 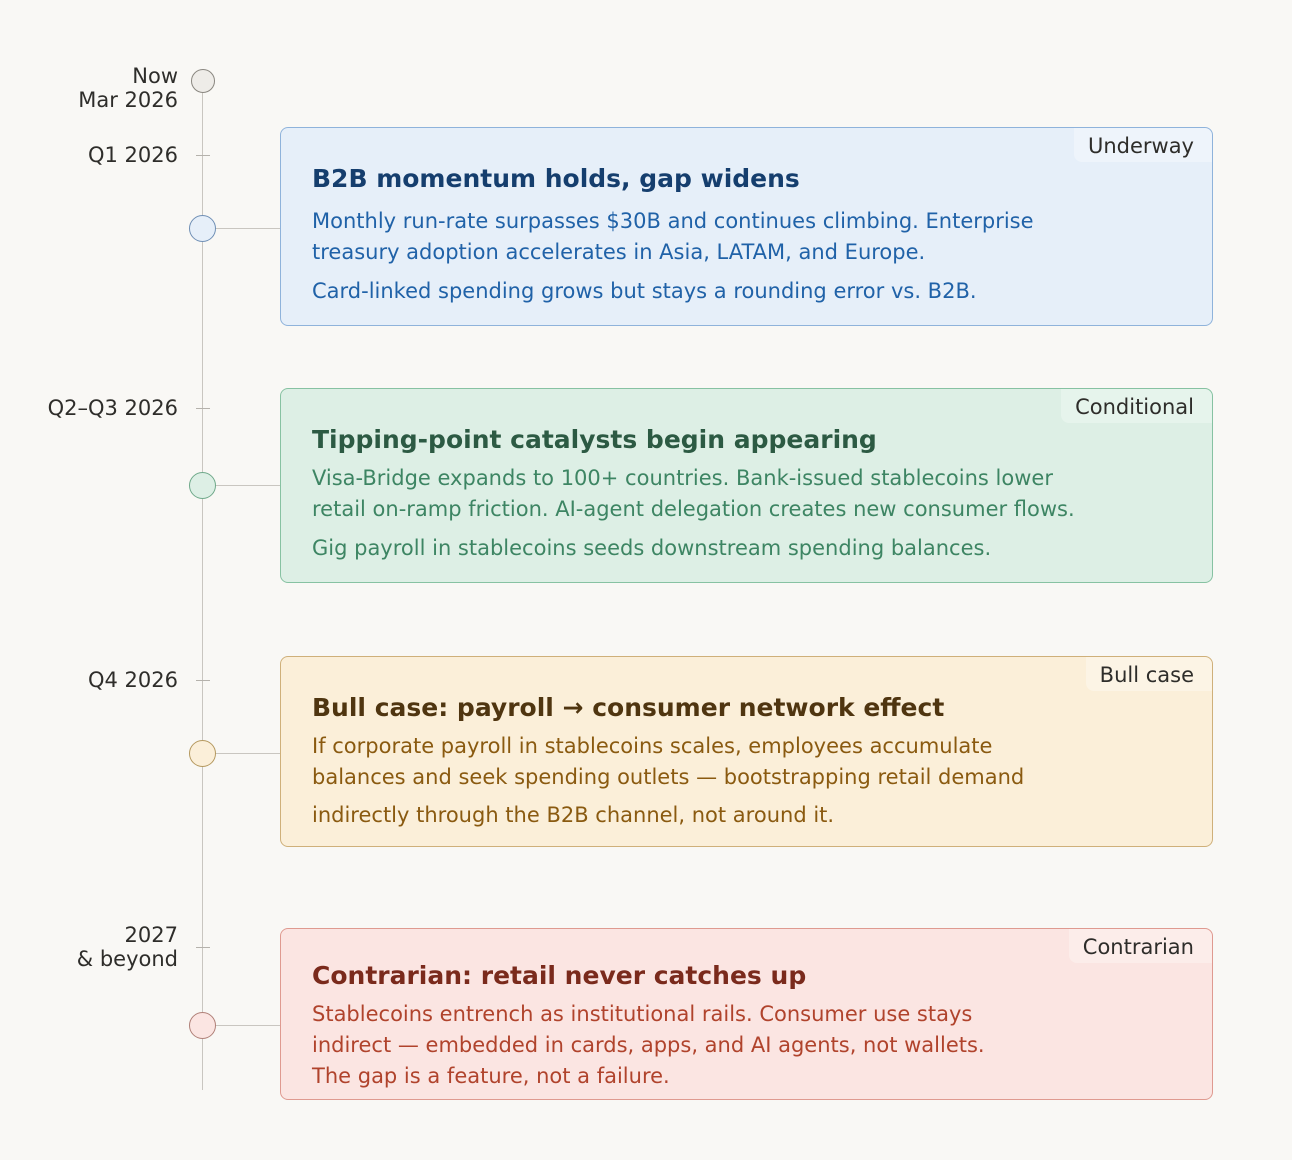 I want to click on marker-2027: 2027 & beyond, so click(x=127, y=947).